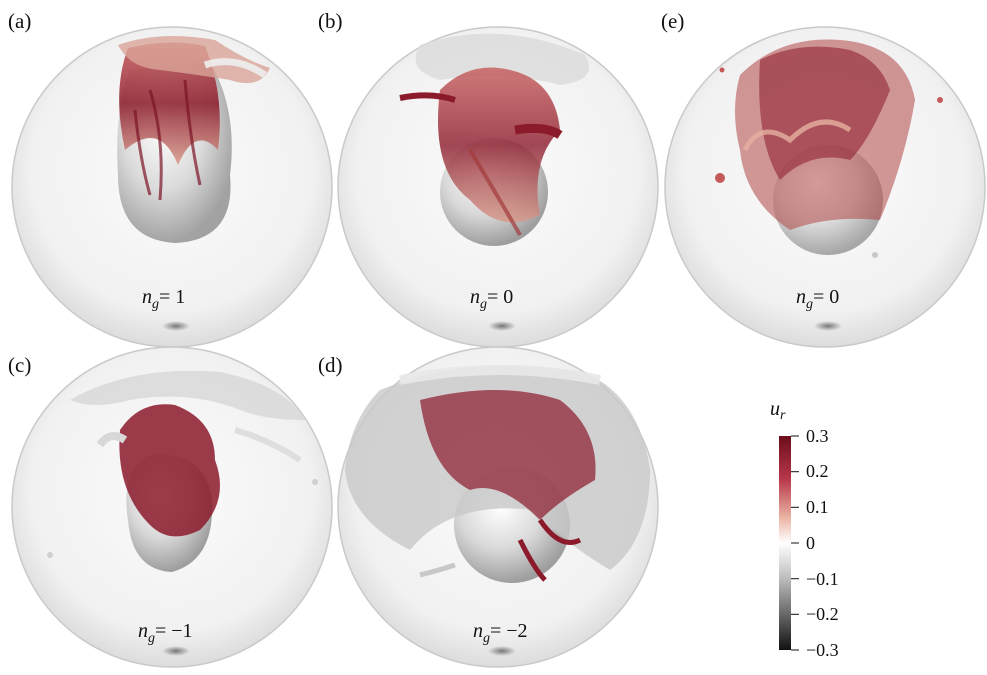 This screenshot has height=675, width=987. What do you see at coordinates (500, 633) in the screenshot?
I see `ng-label-d: ng= −2` at bounding box center [500, 633].